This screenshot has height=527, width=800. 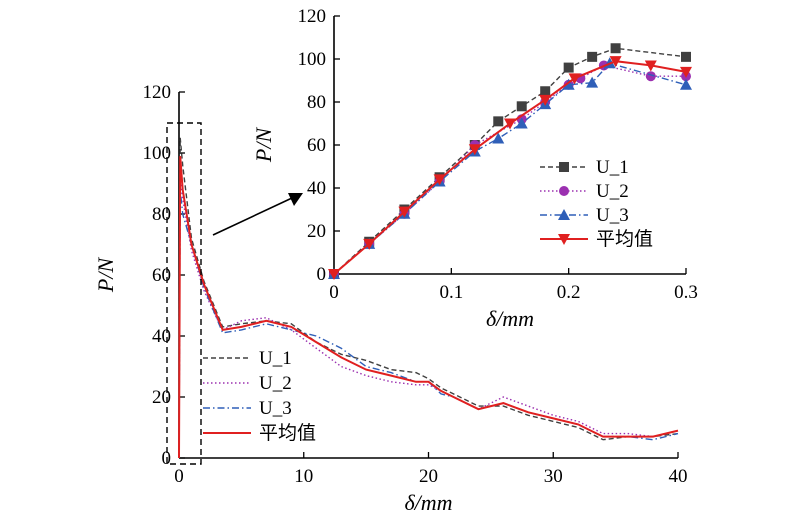 I want to click on zoom-indicator, so click(x=234, y=293).